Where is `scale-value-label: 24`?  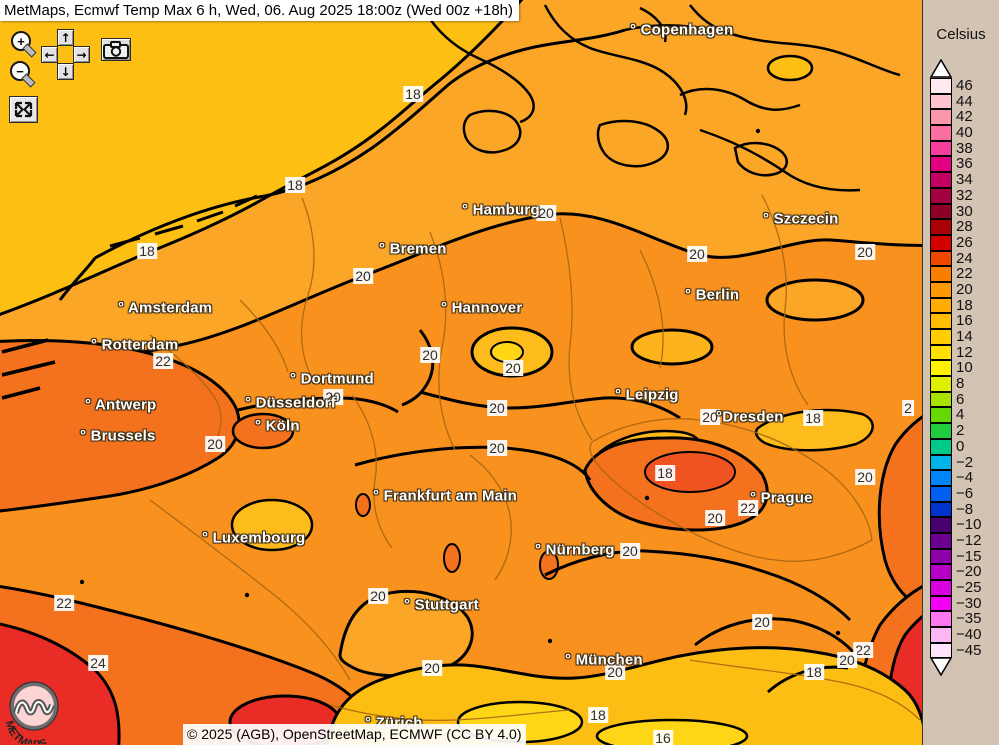 scale-value-label: 24 is located at coordinates (964, 258).